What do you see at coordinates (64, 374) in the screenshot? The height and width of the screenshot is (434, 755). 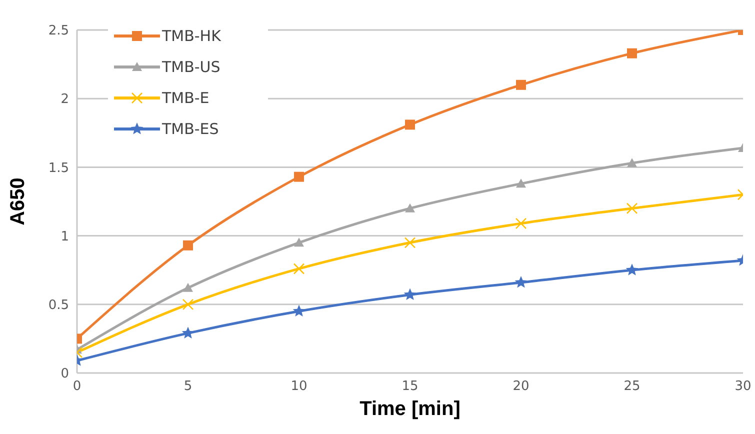 I see `y-tick-label: 0` at bounding box center [64, 374].